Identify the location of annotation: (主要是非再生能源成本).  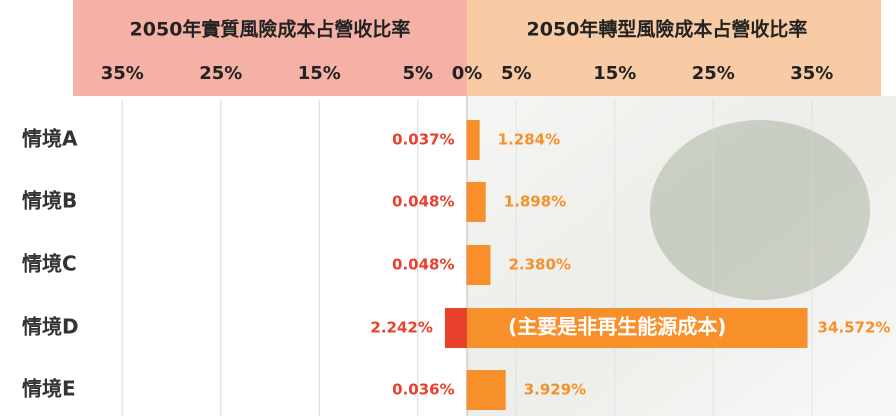
(617, 327).